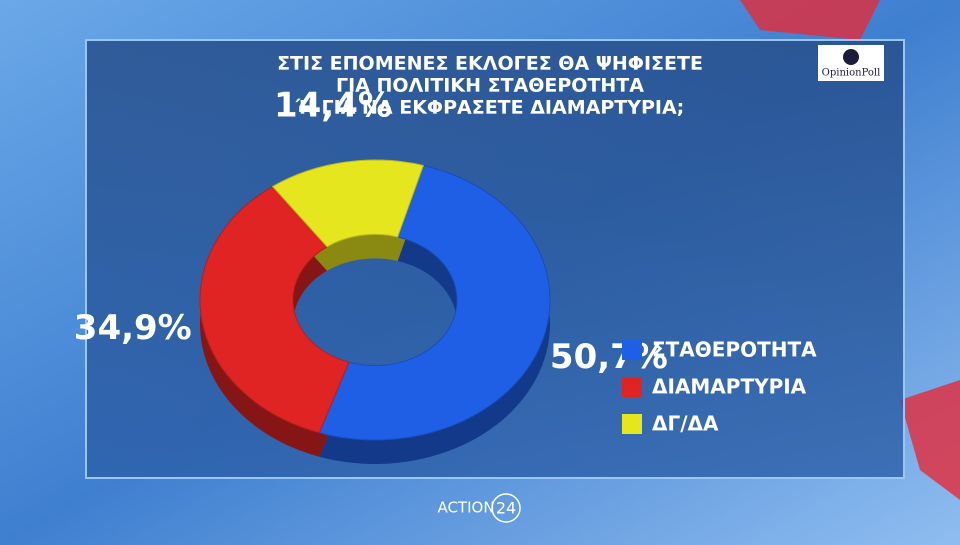 This screenshot has height=545, width=960. What do you see at coordinates (465, 508) in the screenshot?
I see `channel-logo: ACTION` at bounding box center [465, 508].